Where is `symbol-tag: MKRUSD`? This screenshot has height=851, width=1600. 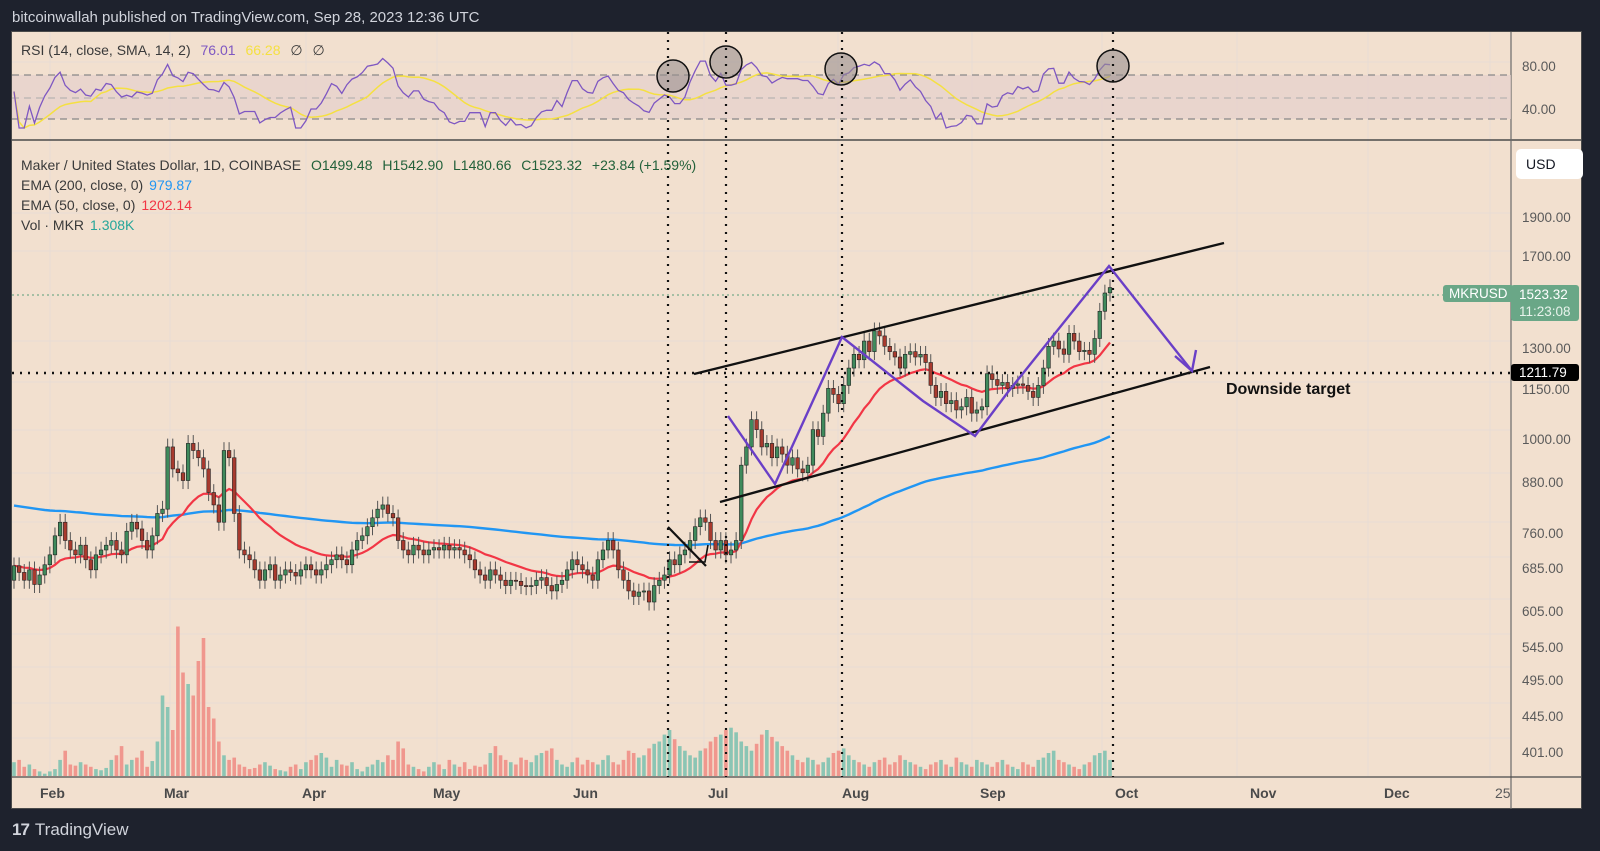
symbol-tag: MKRUSD is located at coordinates (1478, 293).